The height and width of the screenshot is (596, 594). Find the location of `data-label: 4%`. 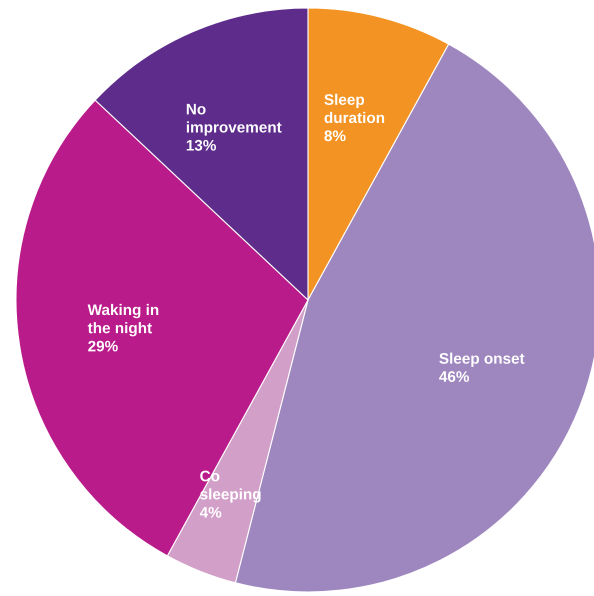

data-label: 4% is located at coordinates (211, 512).